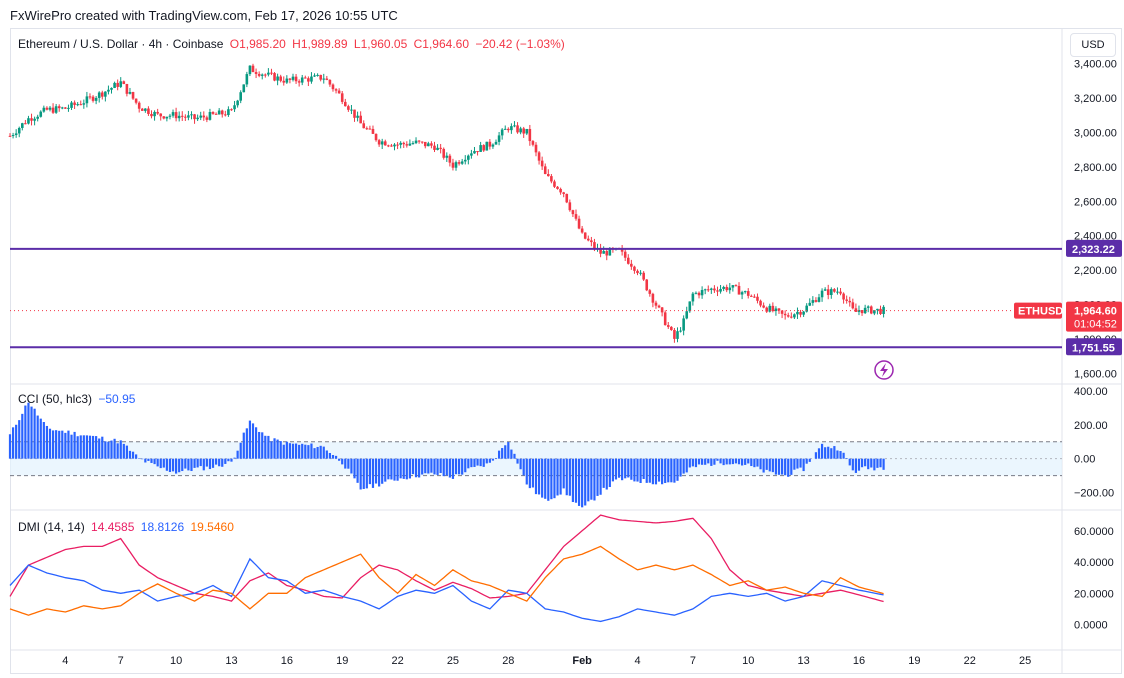  What do you see at coordinates (441, 44) in the screenshot?
I see `close-value: C1,964.60` at bounding box center [441, 44].